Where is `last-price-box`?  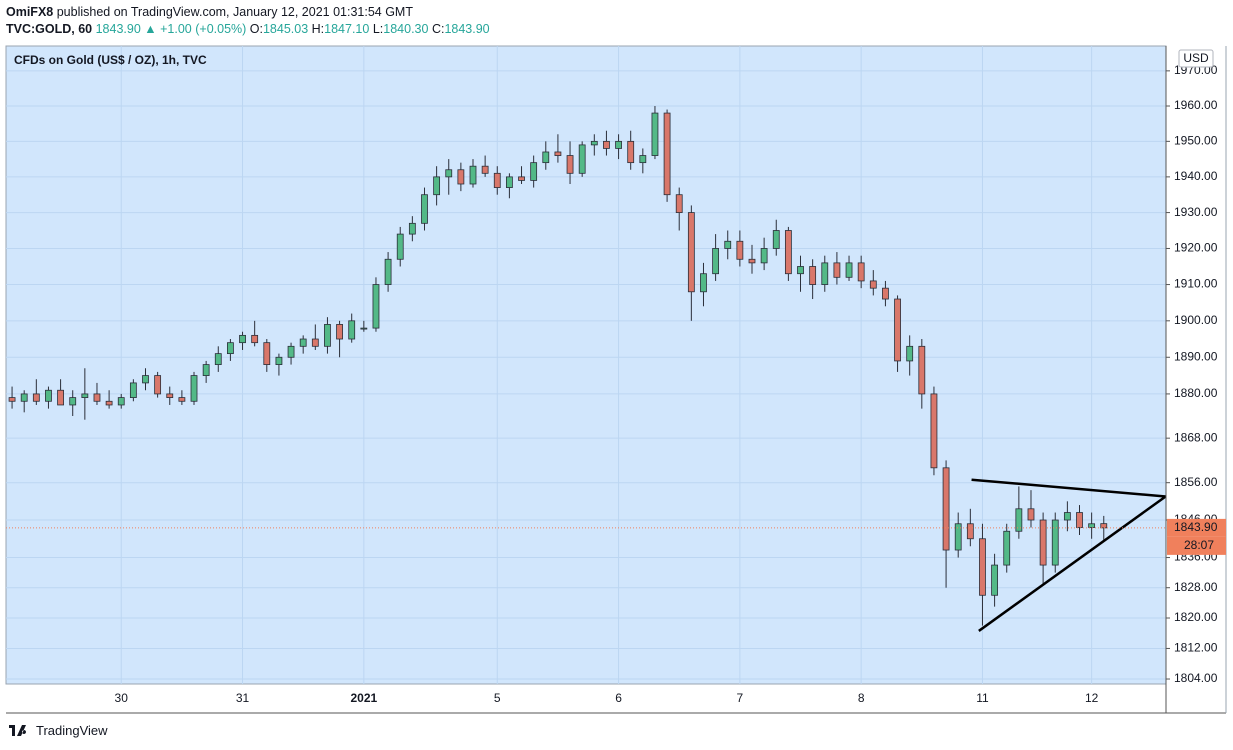
last-price-box is located at coordinates (1196, 527).